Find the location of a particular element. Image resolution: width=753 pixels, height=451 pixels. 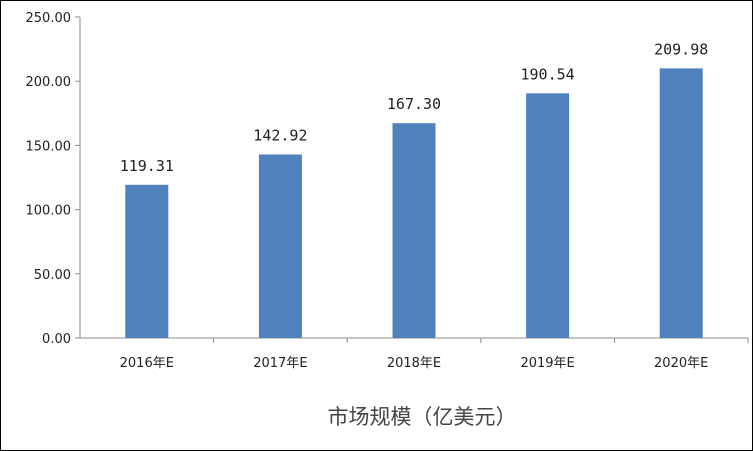

bar-value-label: 209.98 is located at coordinates (681, 49).